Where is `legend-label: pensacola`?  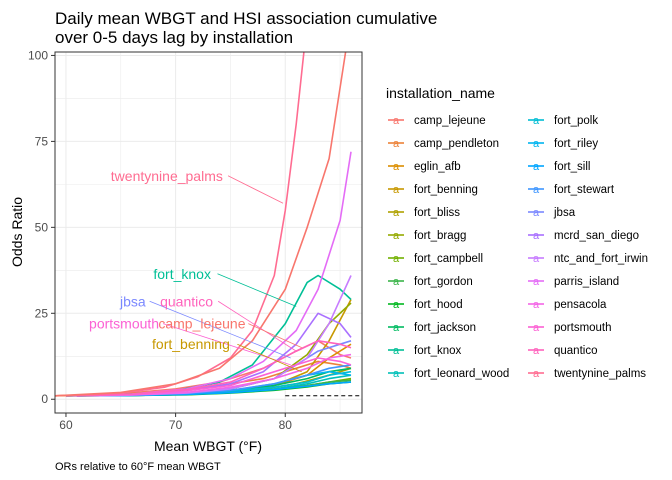
legend-label: pensacola is located at coordinates (580, 305).